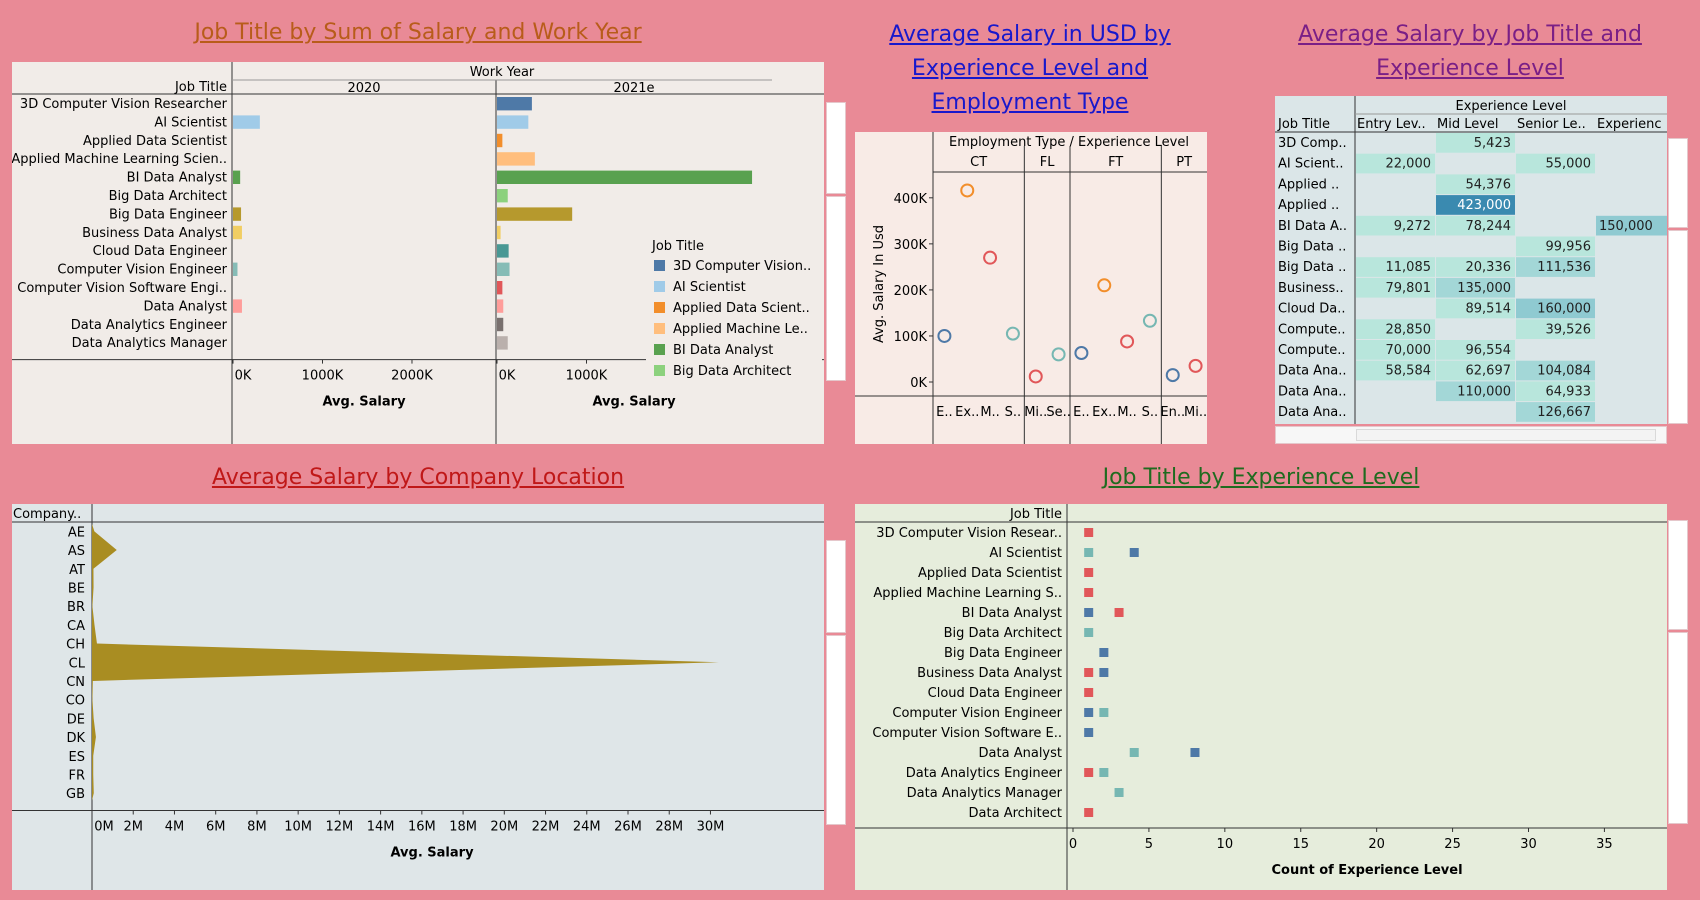 The image size is (1700, 900). Describe the element at coordinates (1506, 435) in the screenshot. I see `scrollbar-thumb` at that location.